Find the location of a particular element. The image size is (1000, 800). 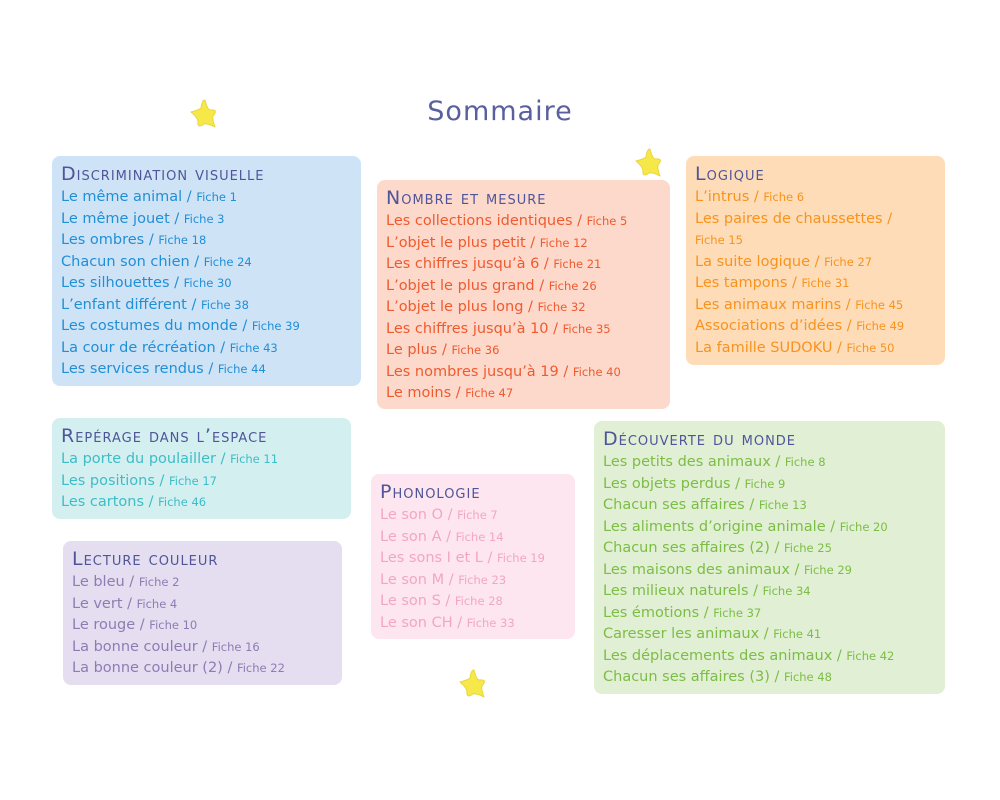

toc-item: Caresser les animaux / Fiche 41 is located at coordinates (769, 635).